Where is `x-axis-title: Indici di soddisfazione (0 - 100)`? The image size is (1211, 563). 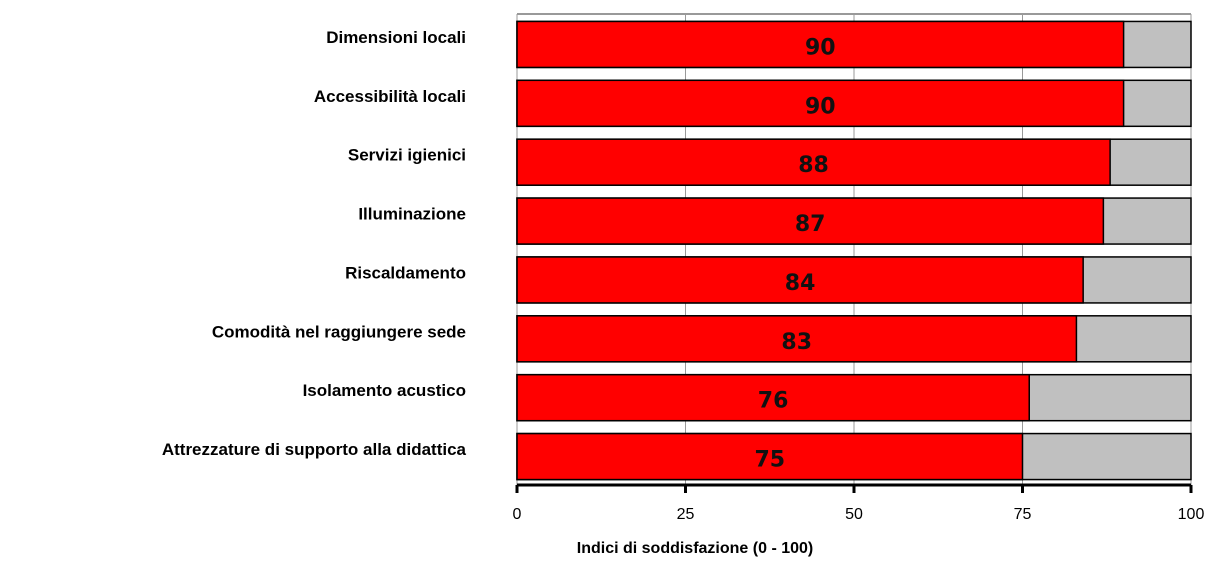
x-axis-title: Indici di soddisfazione (0 - 100) is located at coordinates (695, 548).